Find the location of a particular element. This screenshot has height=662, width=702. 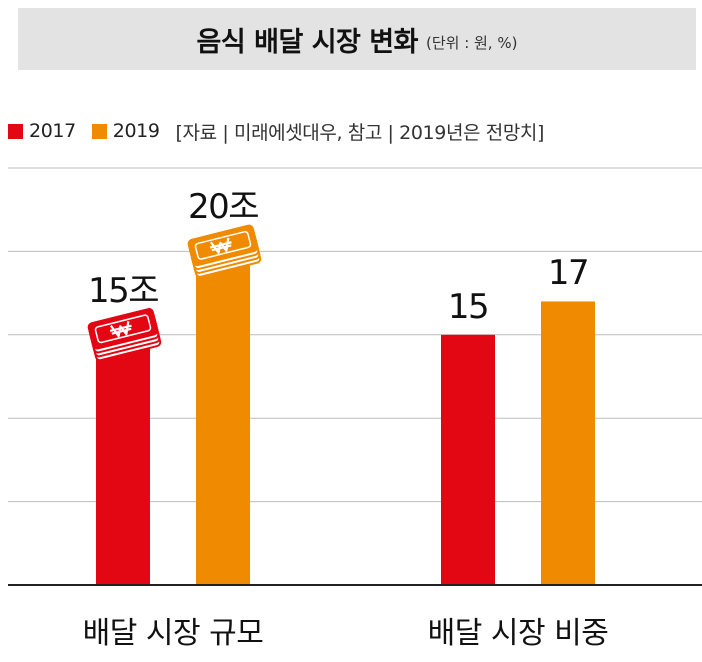

data-label-2017-1: 15 is located at coordinates (468, 306).